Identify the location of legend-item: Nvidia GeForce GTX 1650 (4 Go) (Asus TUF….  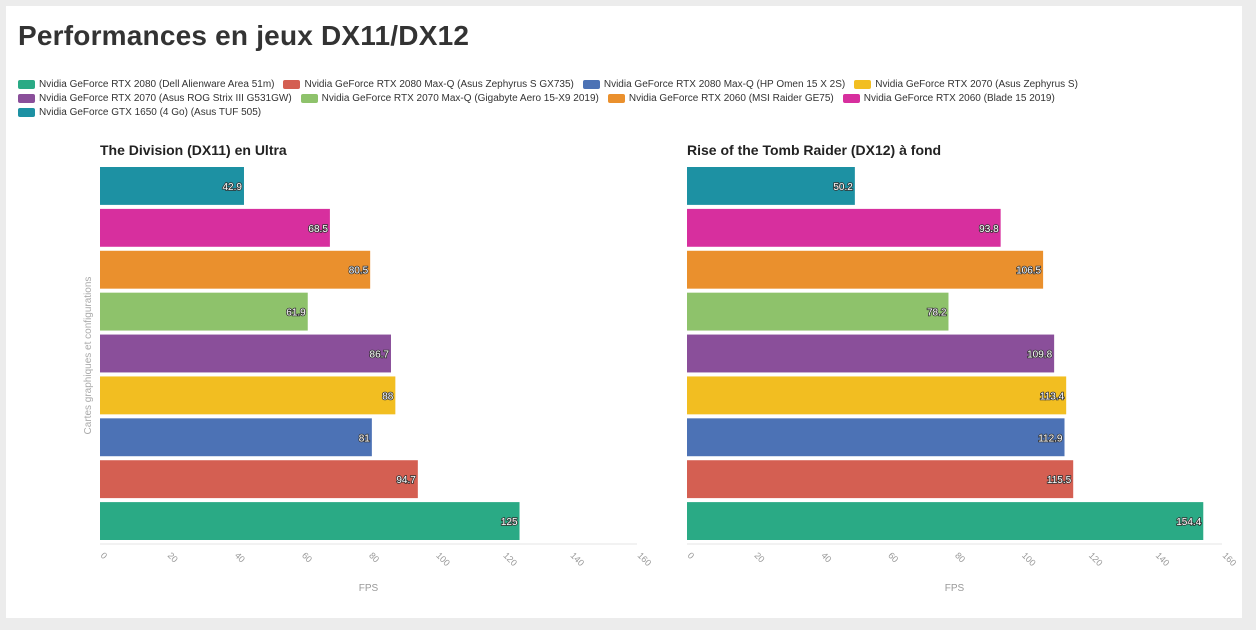
(139, 112).